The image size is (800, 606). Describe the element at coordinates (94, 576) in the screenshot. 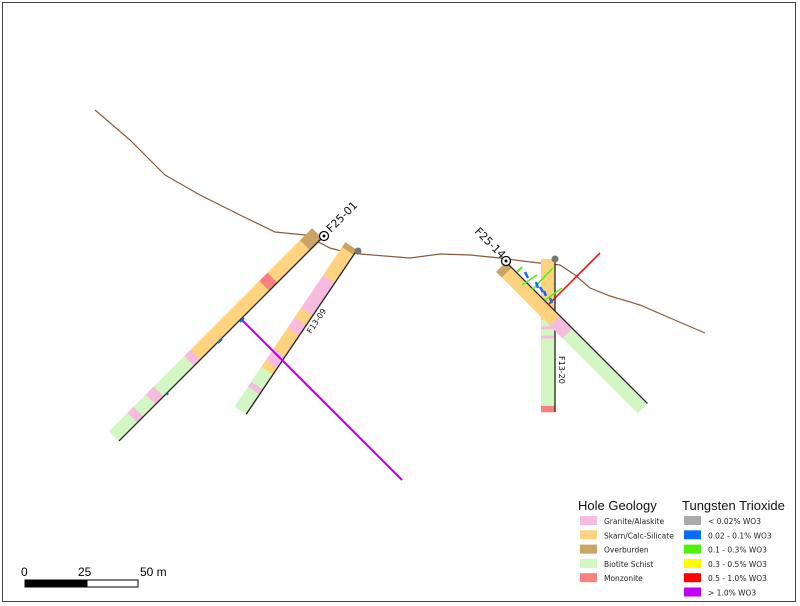

I see `scale-bar: 0 25 50 m` at that location.